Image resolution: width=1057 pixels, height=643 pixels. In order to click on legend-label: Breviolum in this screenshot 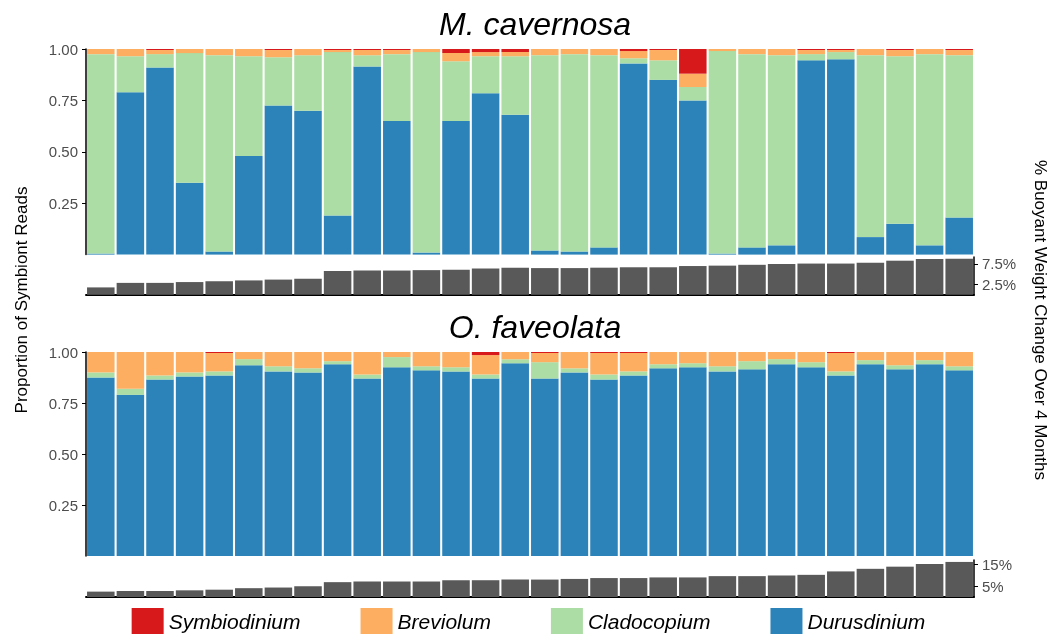, I will do `click(444, 621)`.